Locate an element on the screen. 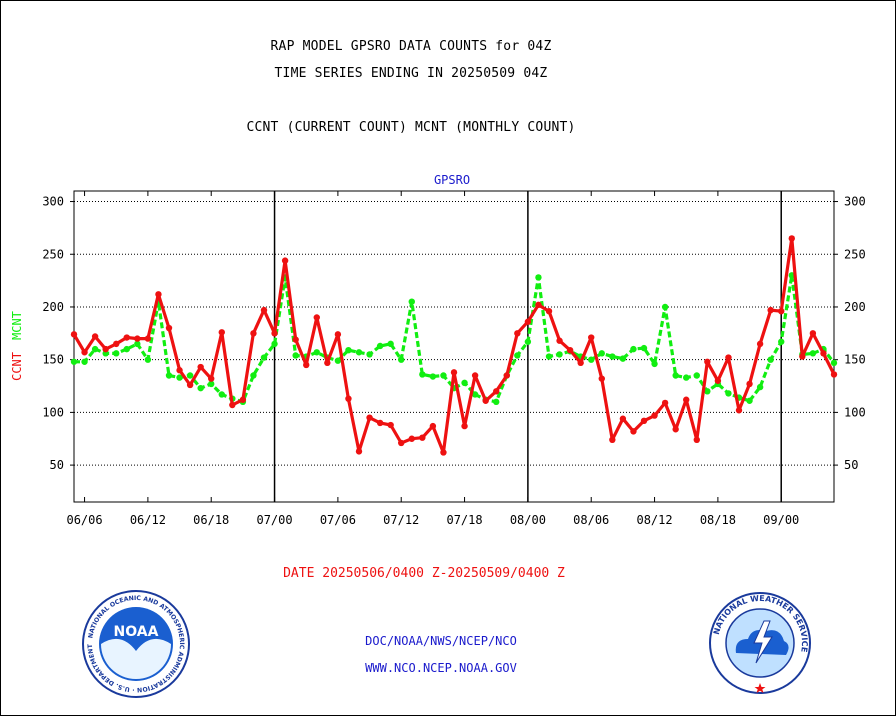  y-tick-label-right: 150 is located at coordinates (855, 360).